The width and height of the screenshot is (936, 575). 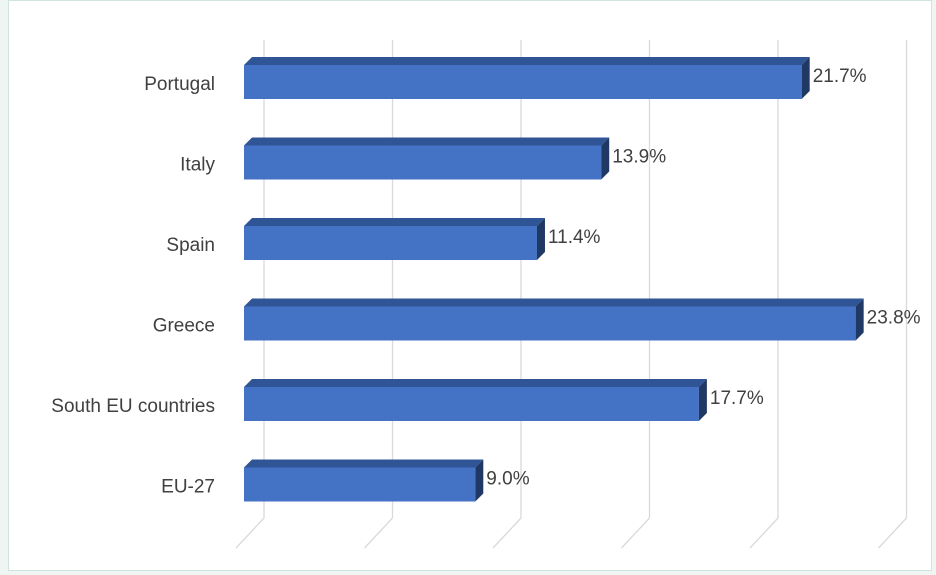 I want to click on data-label: 11.4%, so click(x=574, y=237).